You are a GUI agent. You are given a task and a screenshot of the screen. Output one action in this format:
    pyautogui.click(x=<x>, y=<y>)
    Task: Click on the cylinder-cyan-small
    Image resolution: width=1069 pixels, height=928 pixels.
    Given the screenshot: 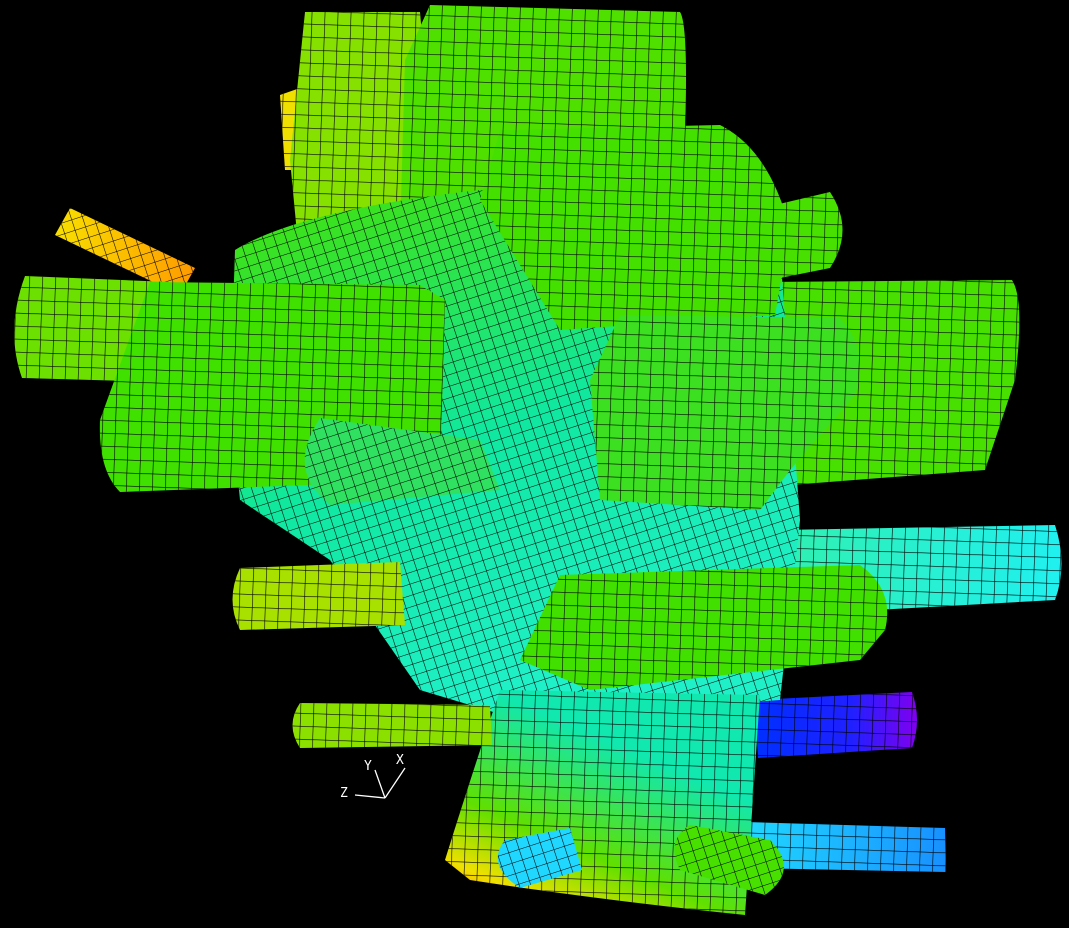 What is the action you would take?
    pyautogui.click(x=539, y=858)
    